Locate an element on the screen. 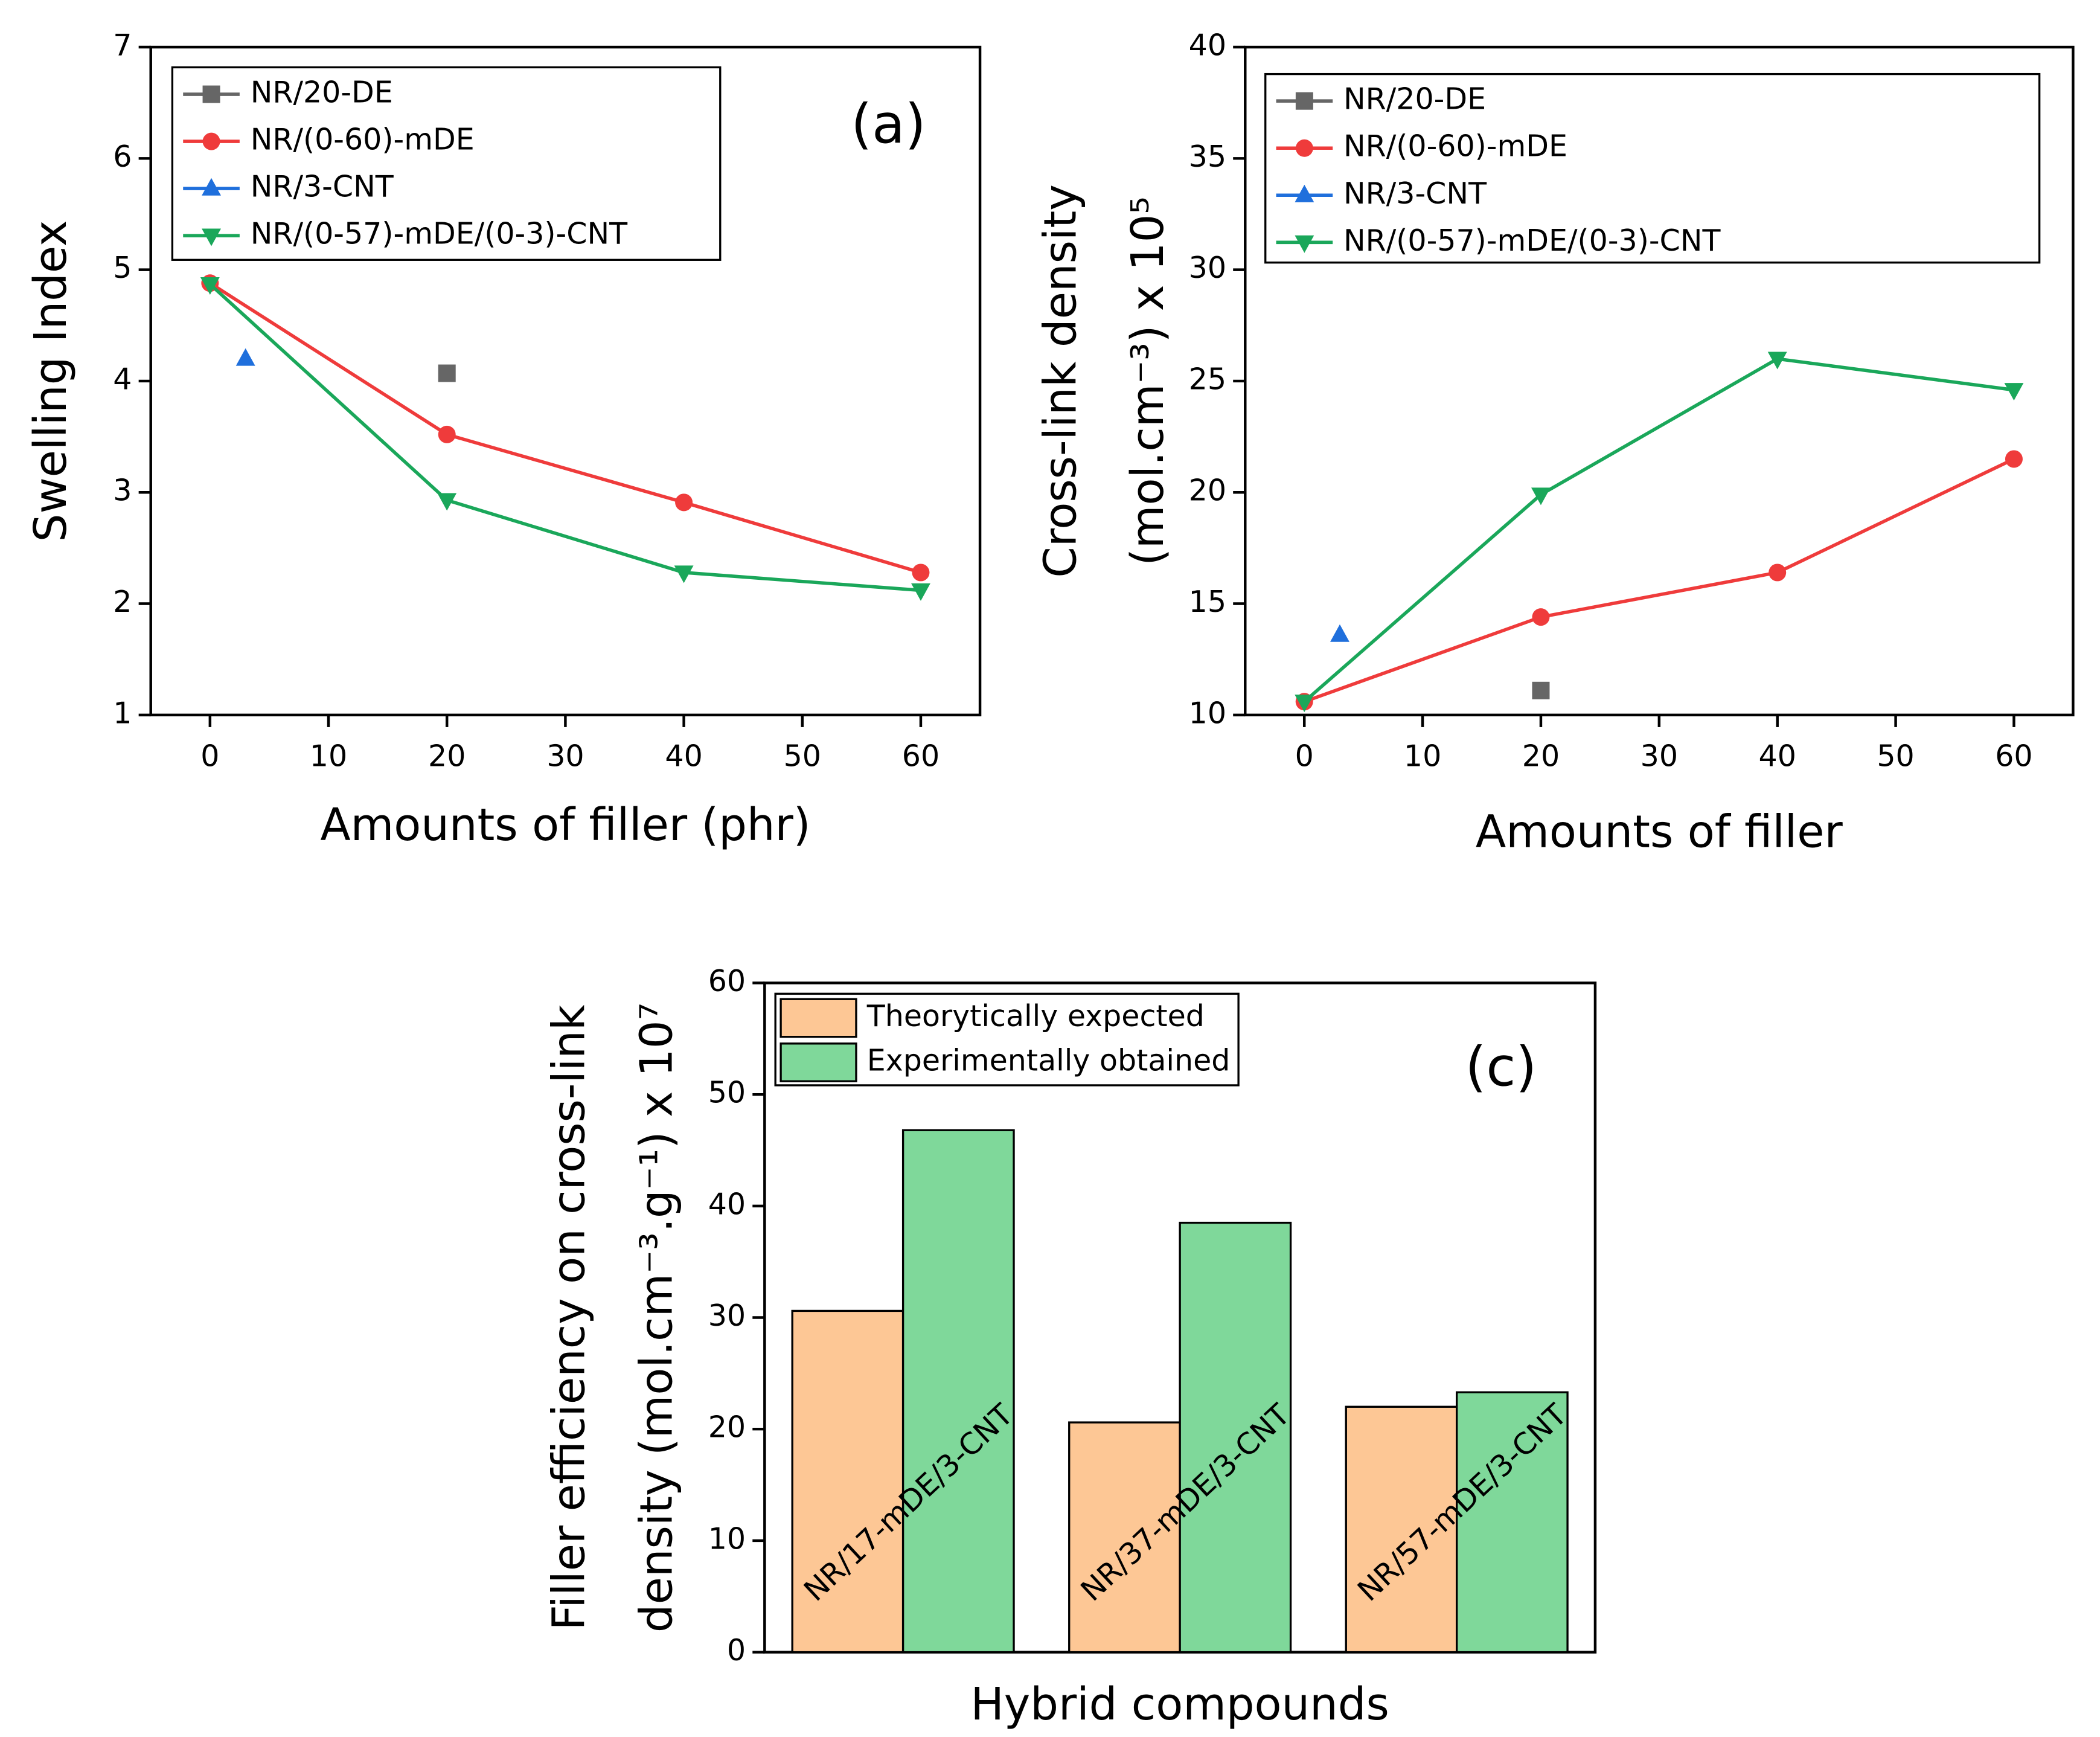  y-tick-label: 60 is located at coordinates (727, 980).